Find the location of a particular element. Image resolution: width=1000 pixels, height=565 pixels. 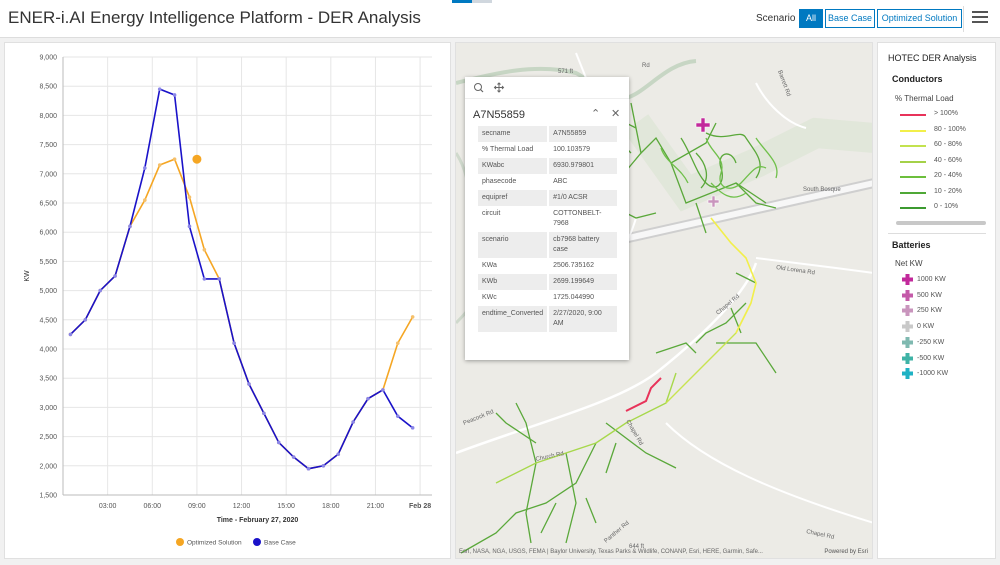

conductors-mid-load is located at coordinates (719, 167).